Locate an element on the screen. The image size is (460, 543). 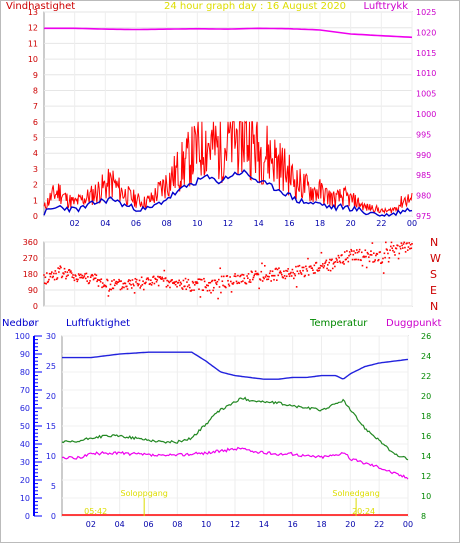
temp-x-tick: 20 is located at coordinates (350, 524).